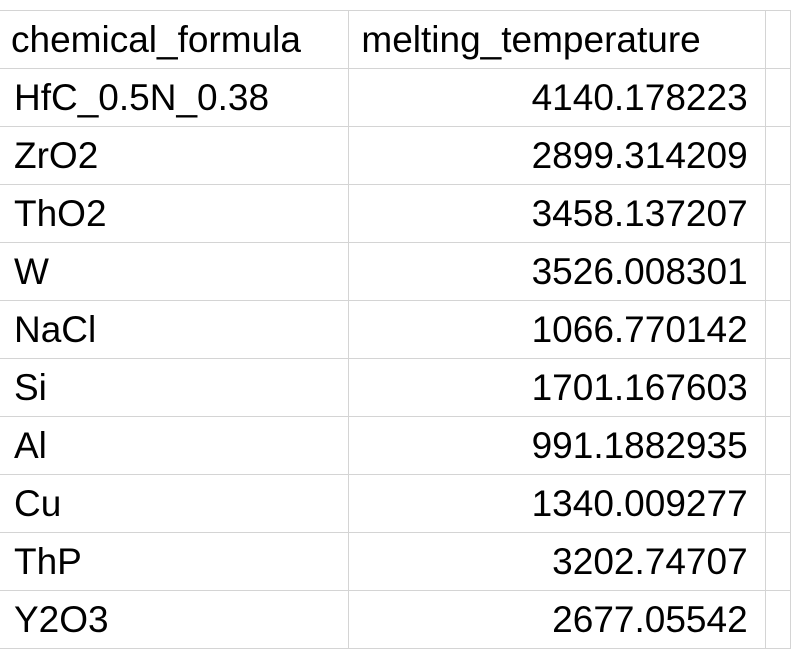  I want to click on cell-chemical-formula: ThO2, so click(175, 213).